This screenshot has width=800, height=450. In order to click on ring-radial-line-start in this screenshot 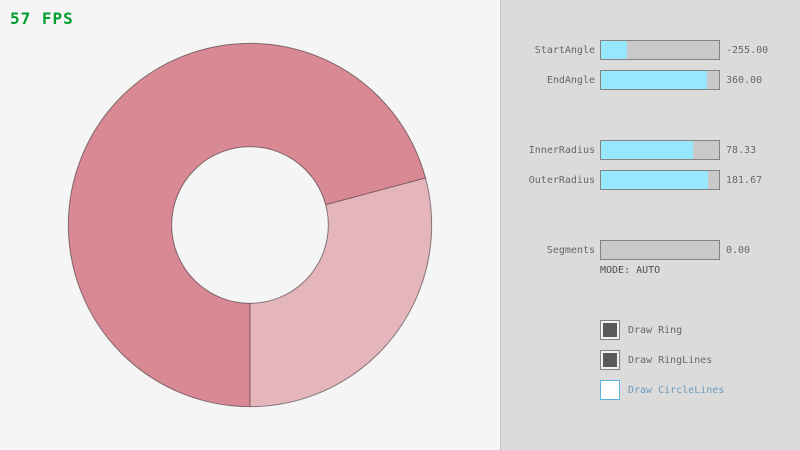, I will do `click(375, 191)`.